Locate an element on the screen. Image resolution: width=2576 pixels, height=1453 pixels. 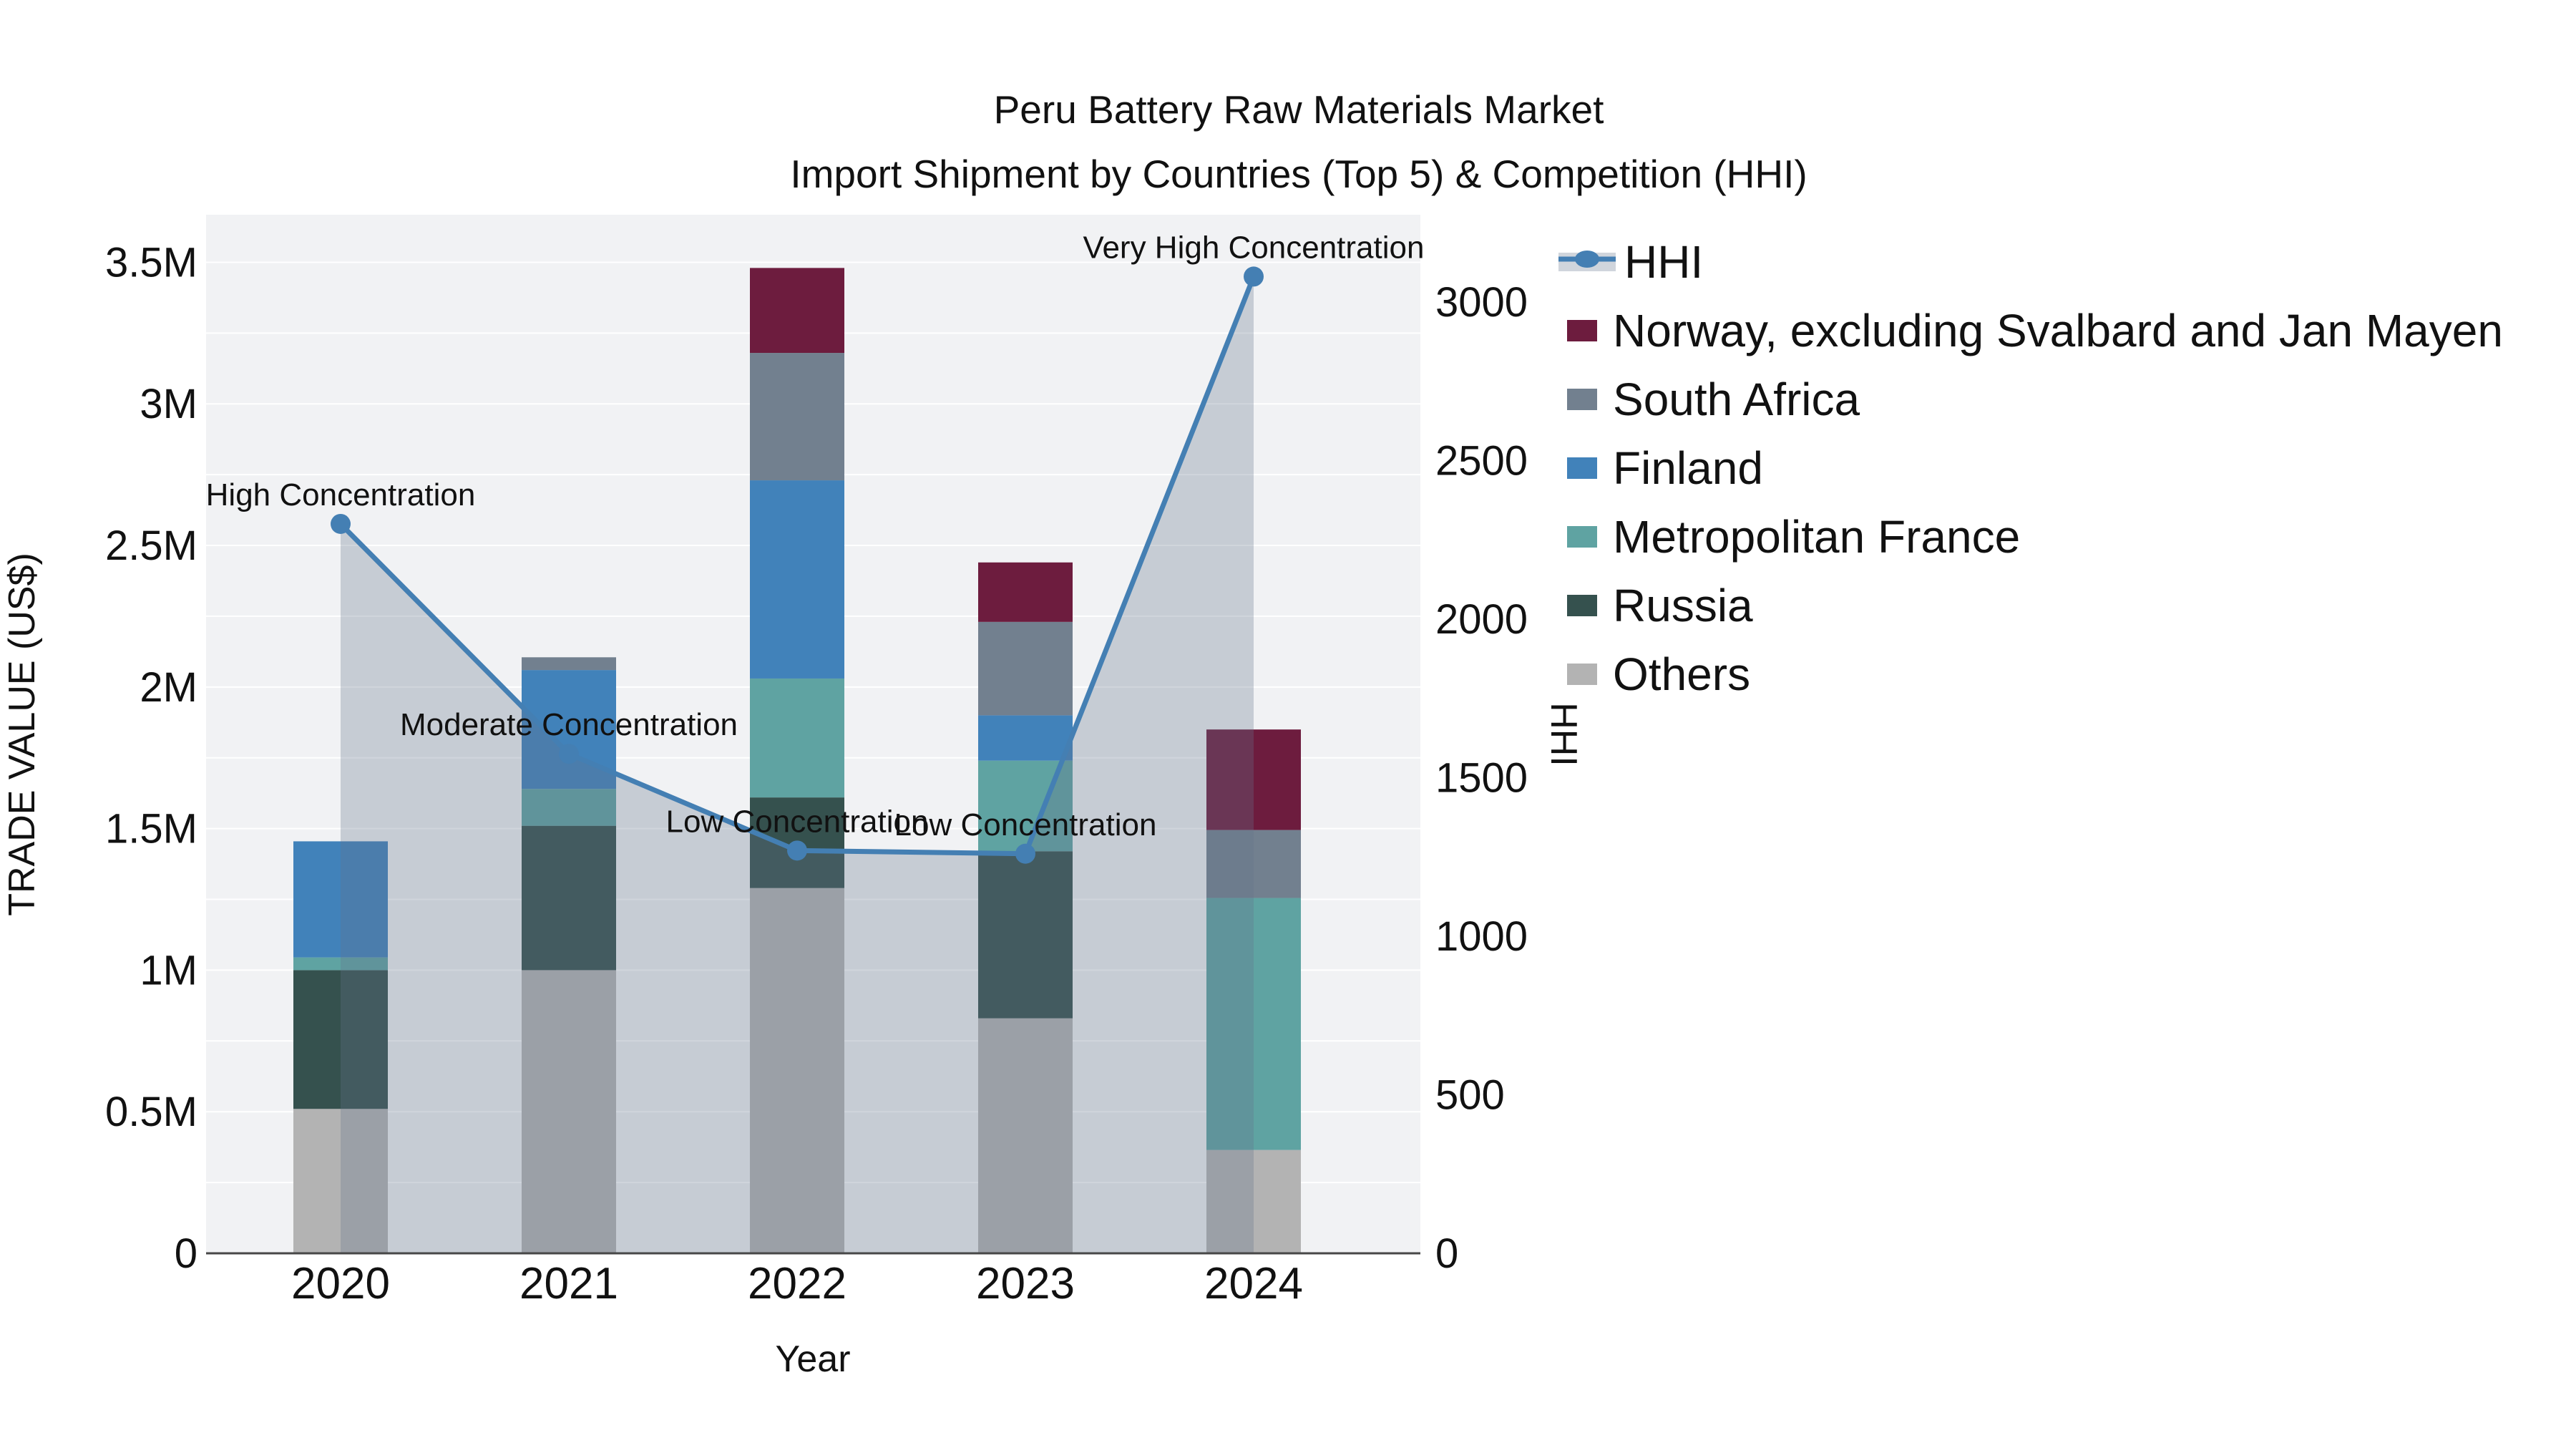
hhi-point-2023 is located at coordinates (1025, 853).